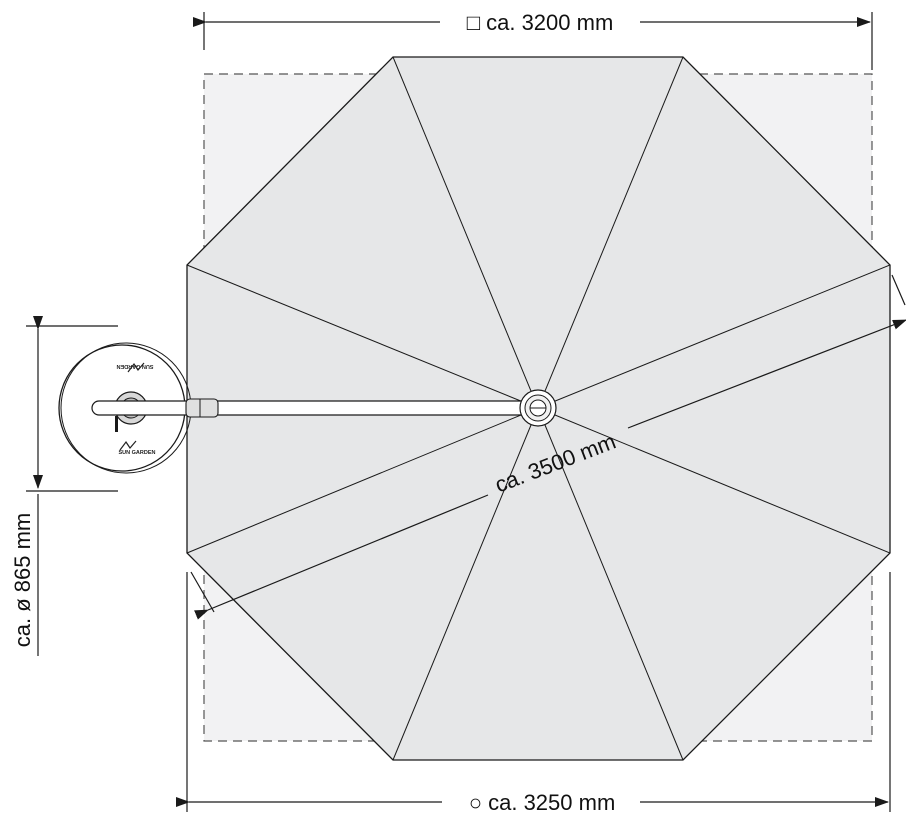 This screenshot has height=816, width=906. I want to click on canopy-hub, so click(538, 408).